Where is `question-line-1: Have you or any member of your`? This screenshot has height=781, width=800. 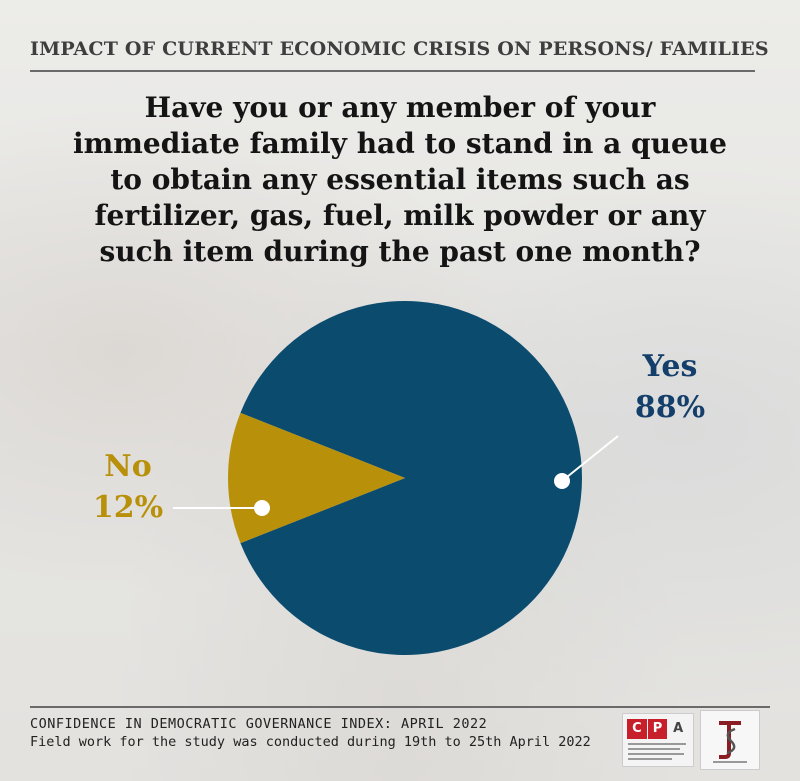
question-line-1: Have you or any member of your is located at coordinates (400, 107).